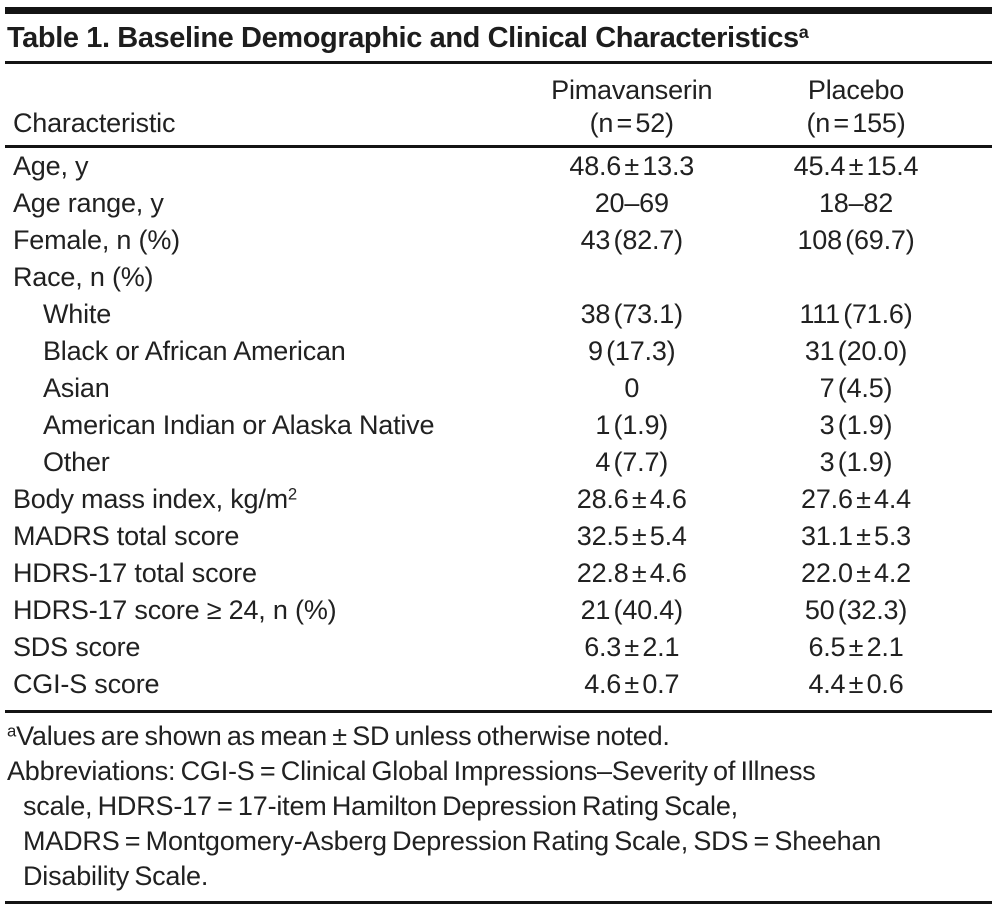  Describe the element at coordinates (631, 499) in the screenshot. I see `pimavanserin-value: 28.6 ± 4.6` at that location.